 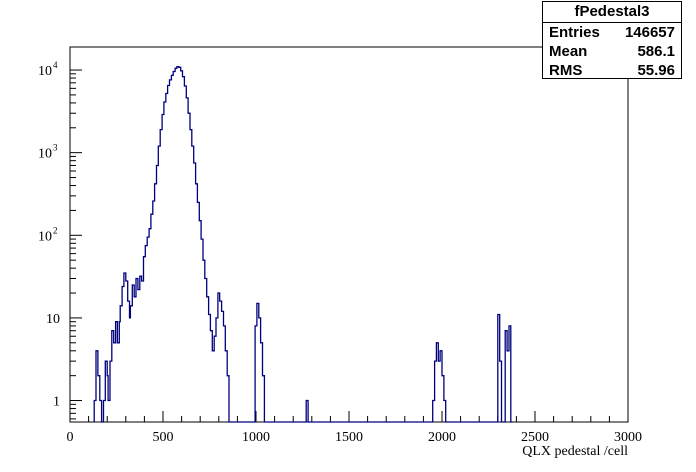 I want to click on stats-row-mean: Mean 586.1, so click(x=612, y=51).